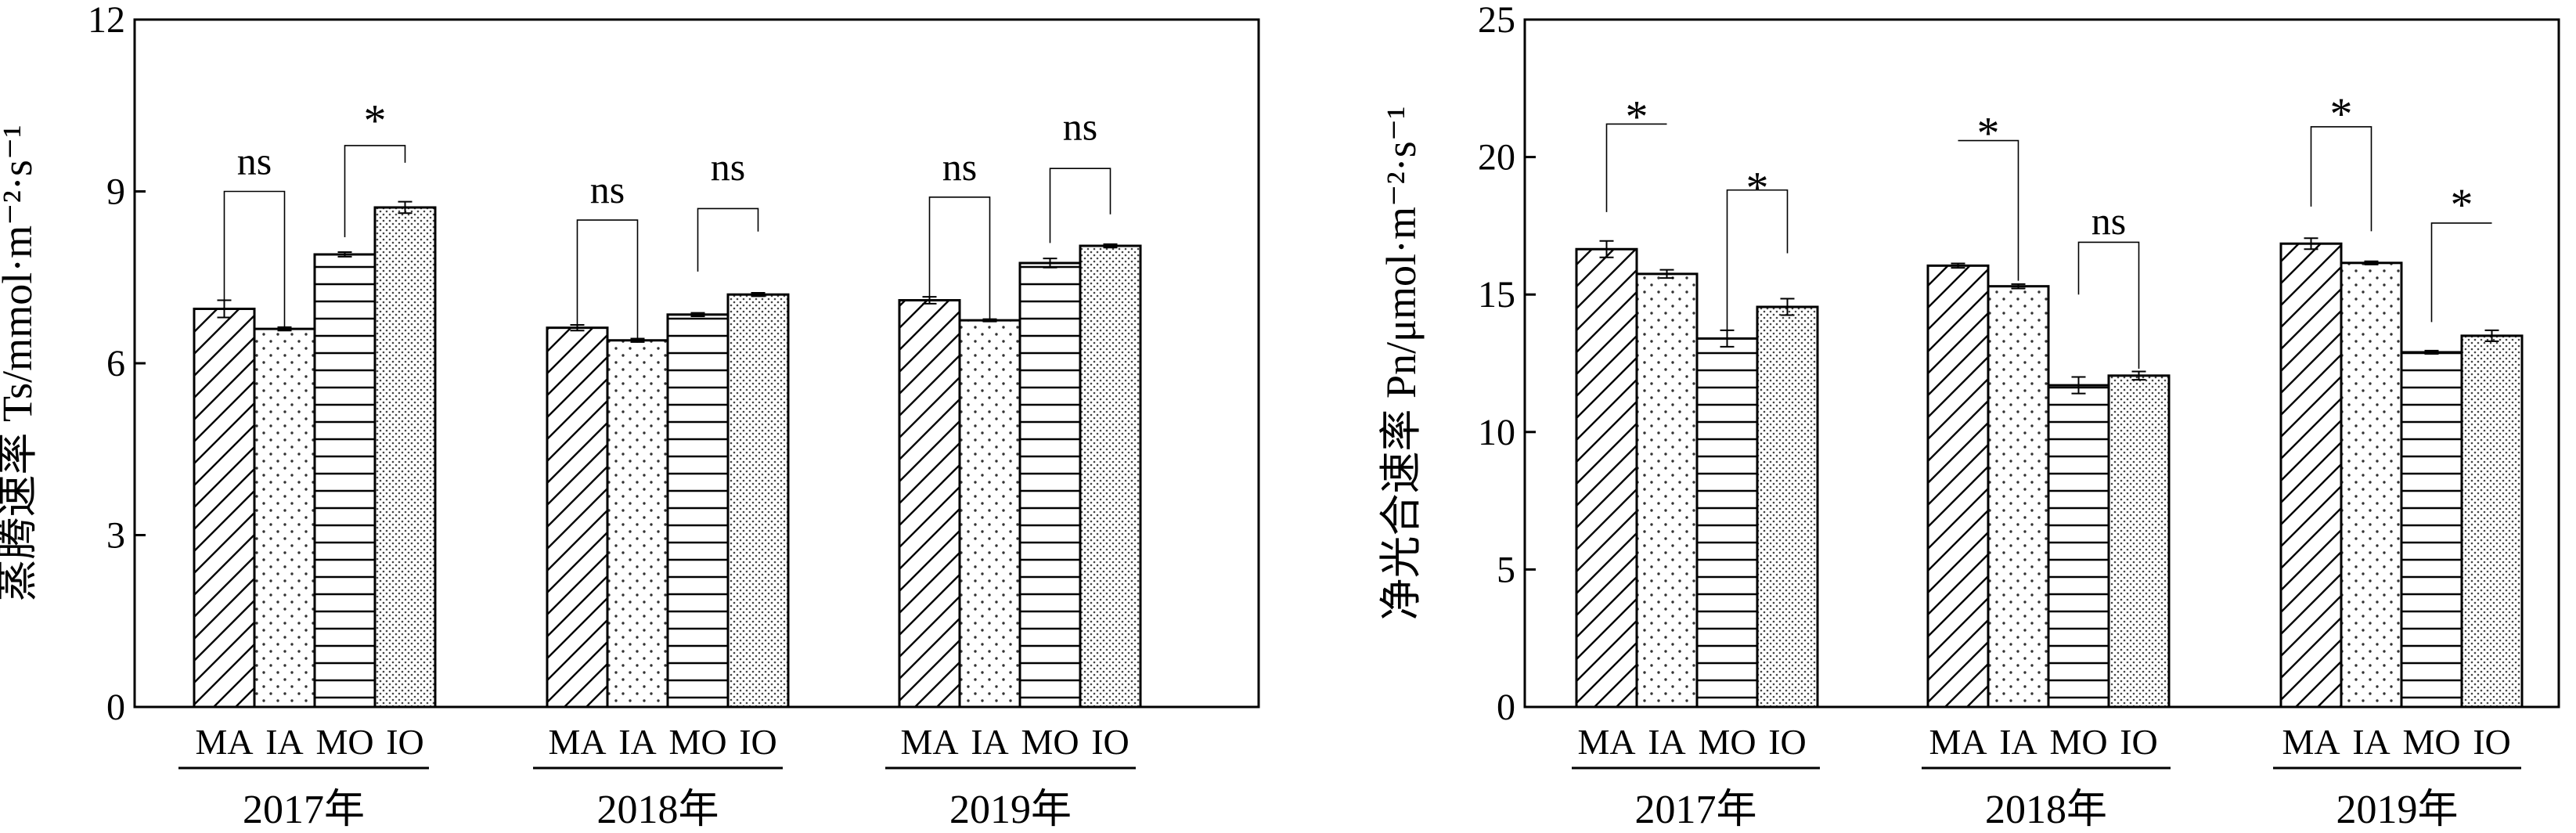 The width and height of the screenshot is (2576, 833). What do you see at coordinates (1401, 363) in the screenshot?
I see `y-axis-label: 净光合速率 Pn/μmol·m⁻²·s⁻¹` at bounding box center [1401, 363].